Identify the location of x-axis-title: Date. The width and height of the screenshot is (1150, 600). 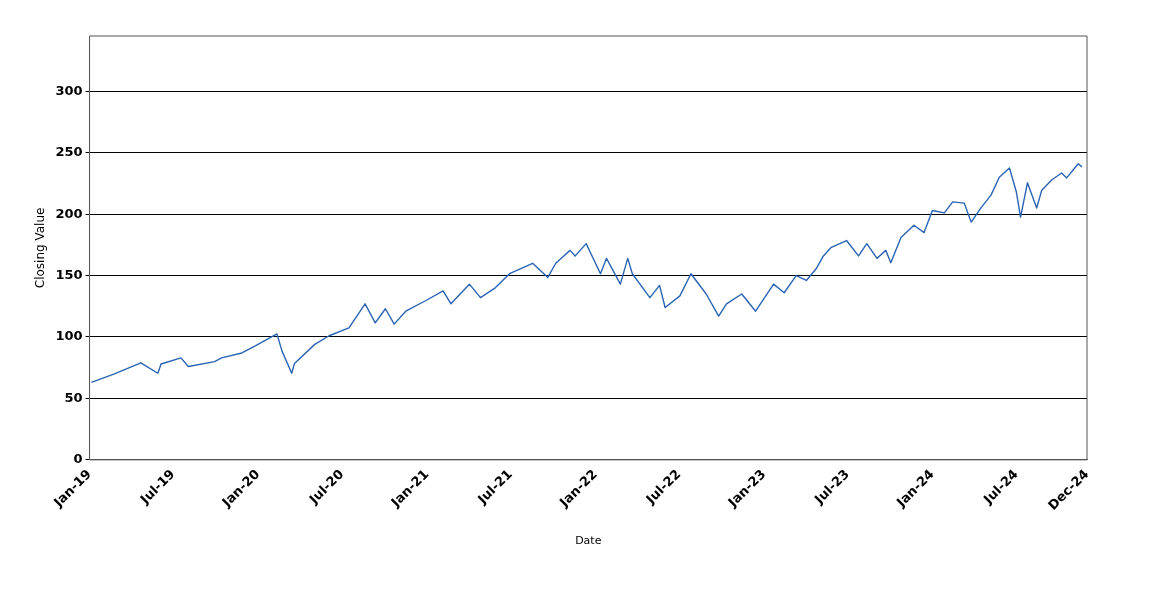
(588, 541).